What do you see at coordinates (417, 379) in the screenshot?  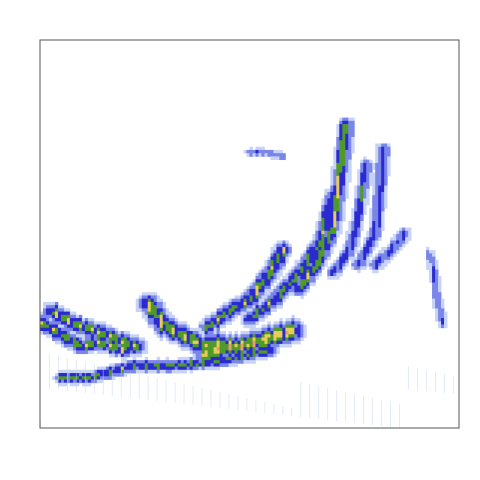 I see `noise-streak` at bounding box center [417, 379].